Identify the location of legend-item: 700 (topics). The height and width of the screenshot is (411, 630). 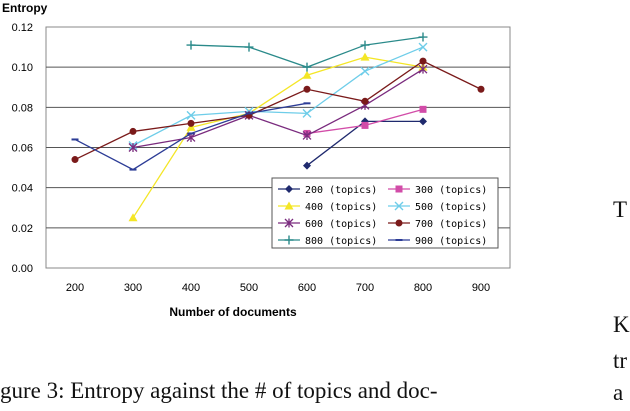
(437, 224).